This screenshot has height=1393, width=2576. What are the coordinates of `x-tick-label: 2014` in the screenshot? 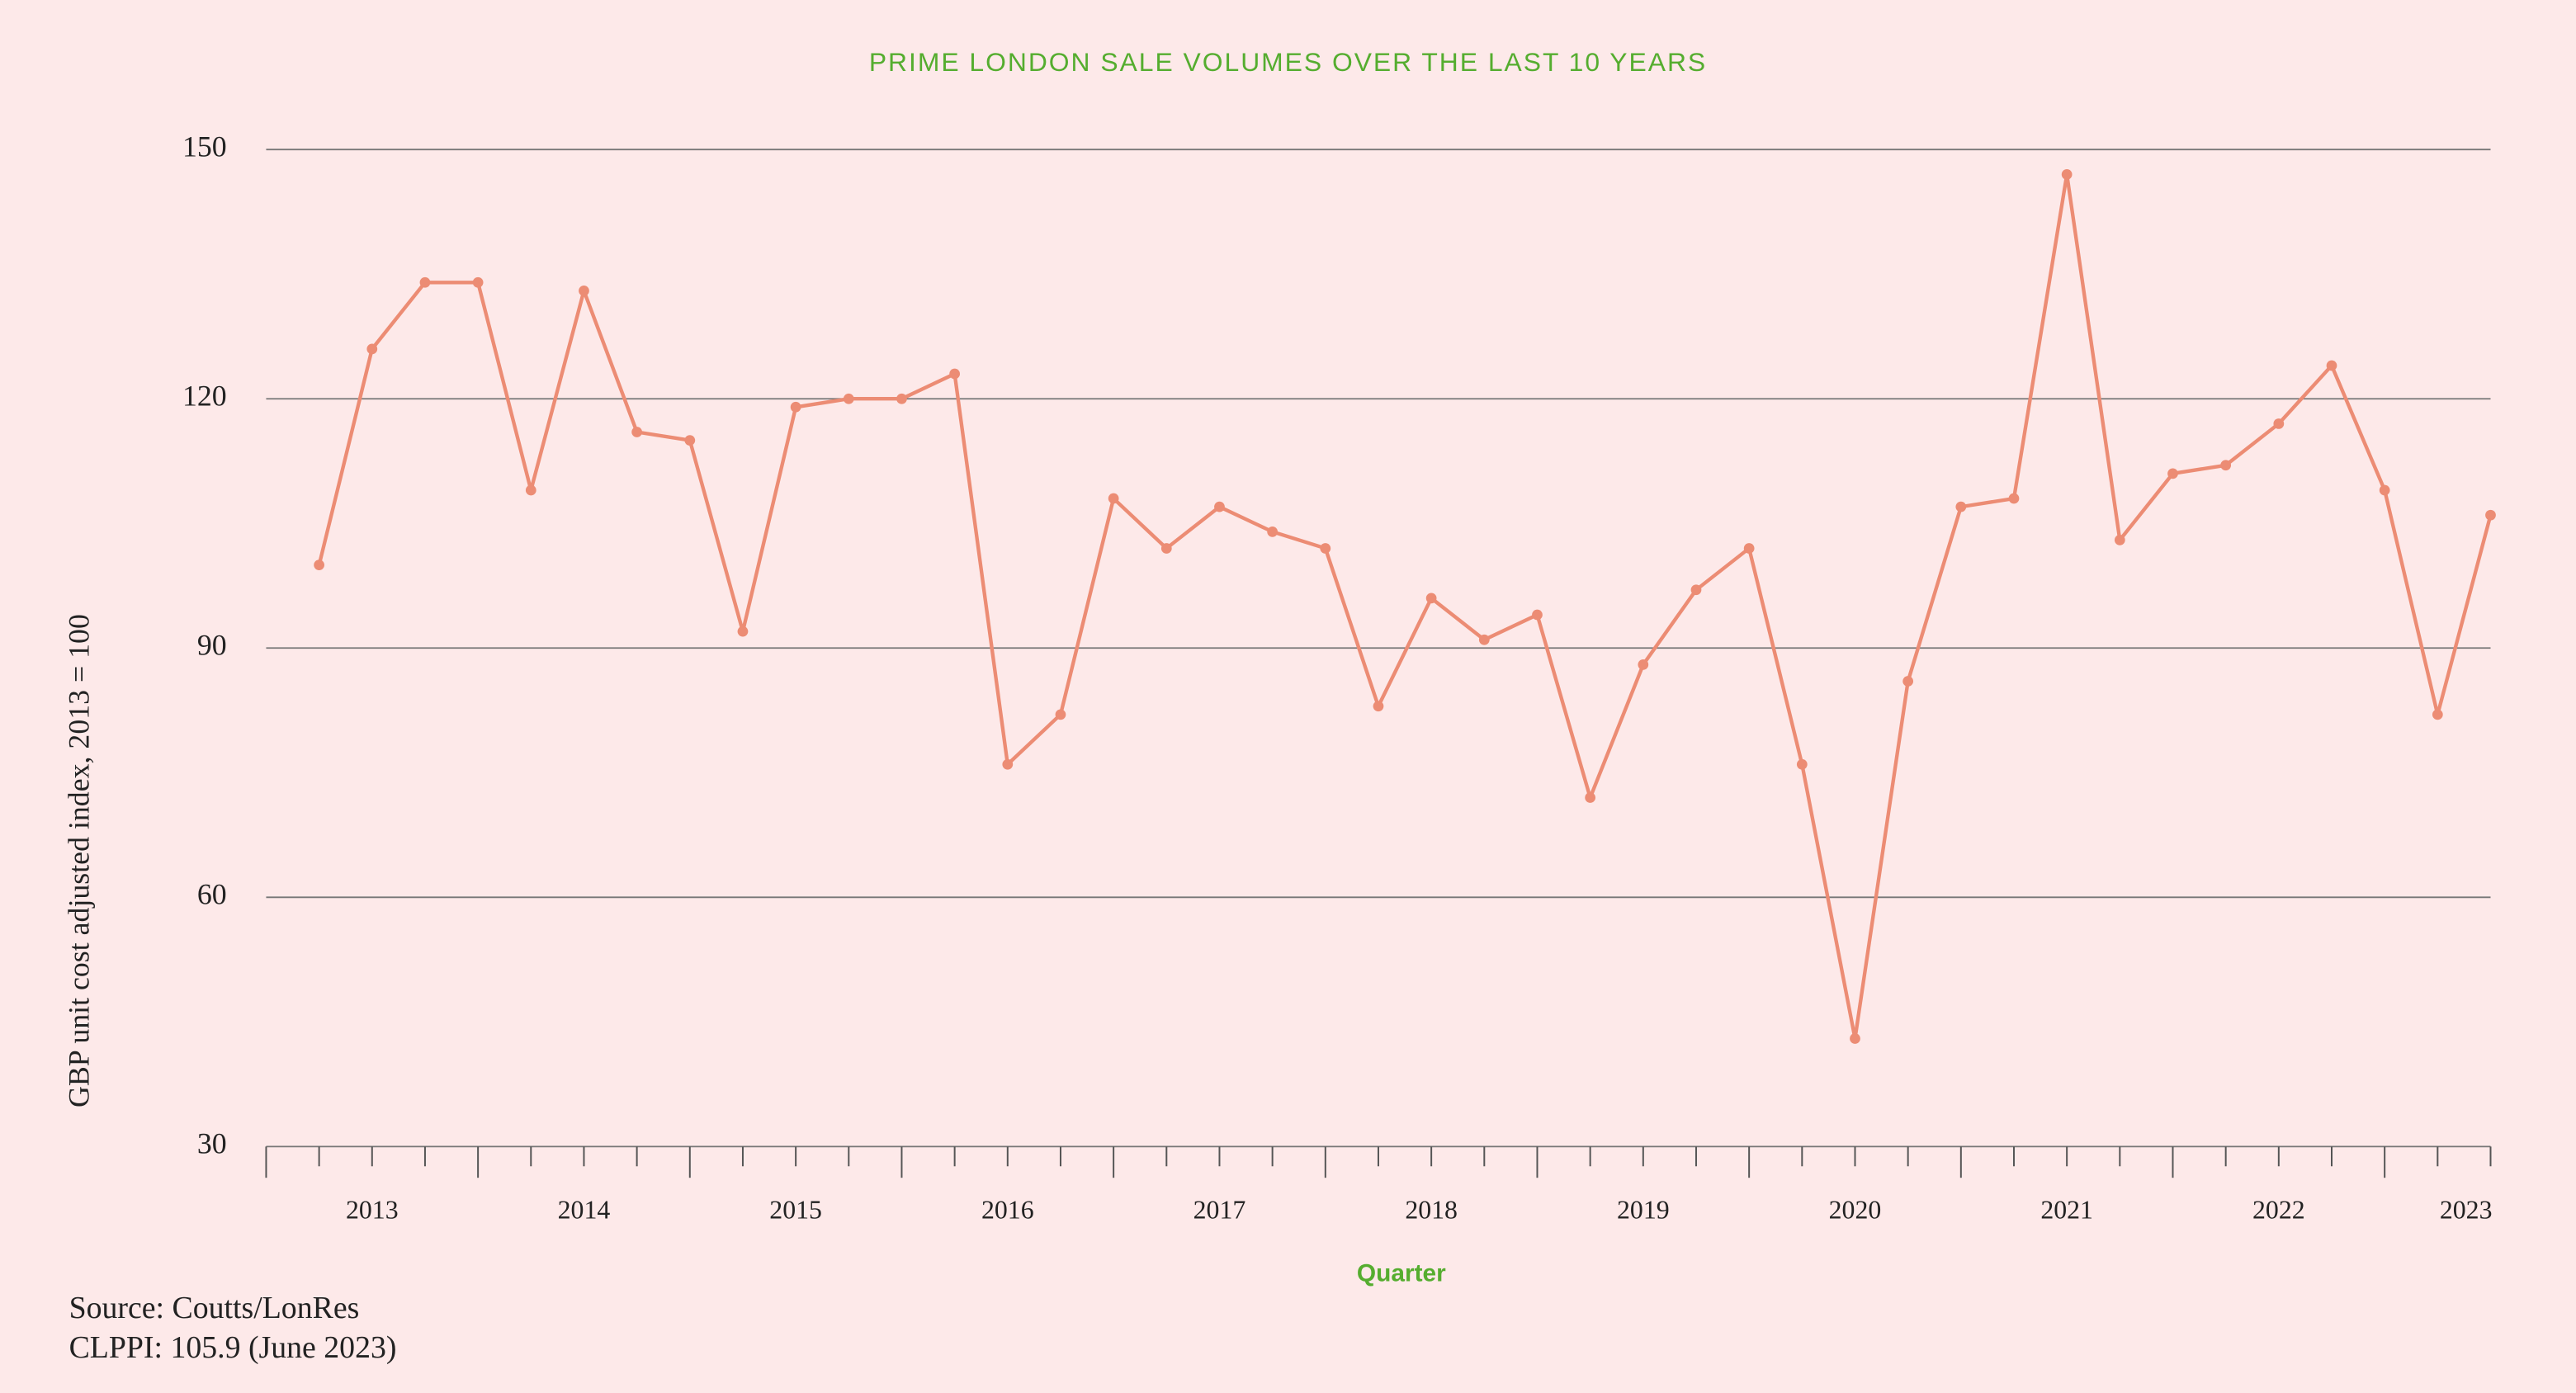 It's located at (584, 1209).